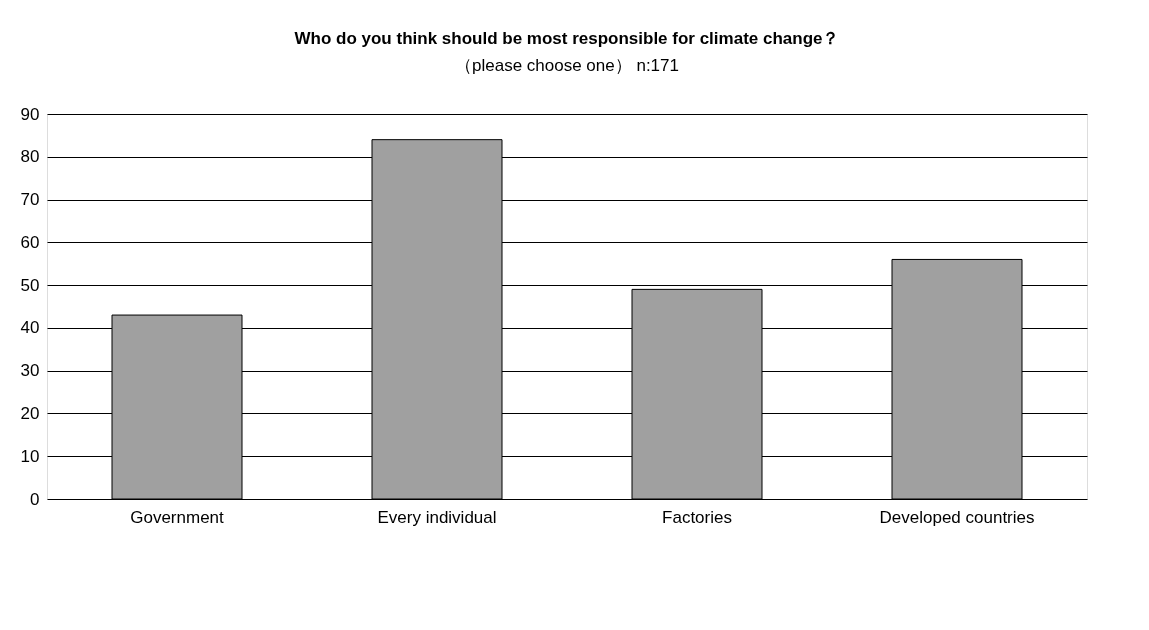  Describe the element at coordinates (30, 371) in the screenshot. I see `y-tick-label: 30` at that location.